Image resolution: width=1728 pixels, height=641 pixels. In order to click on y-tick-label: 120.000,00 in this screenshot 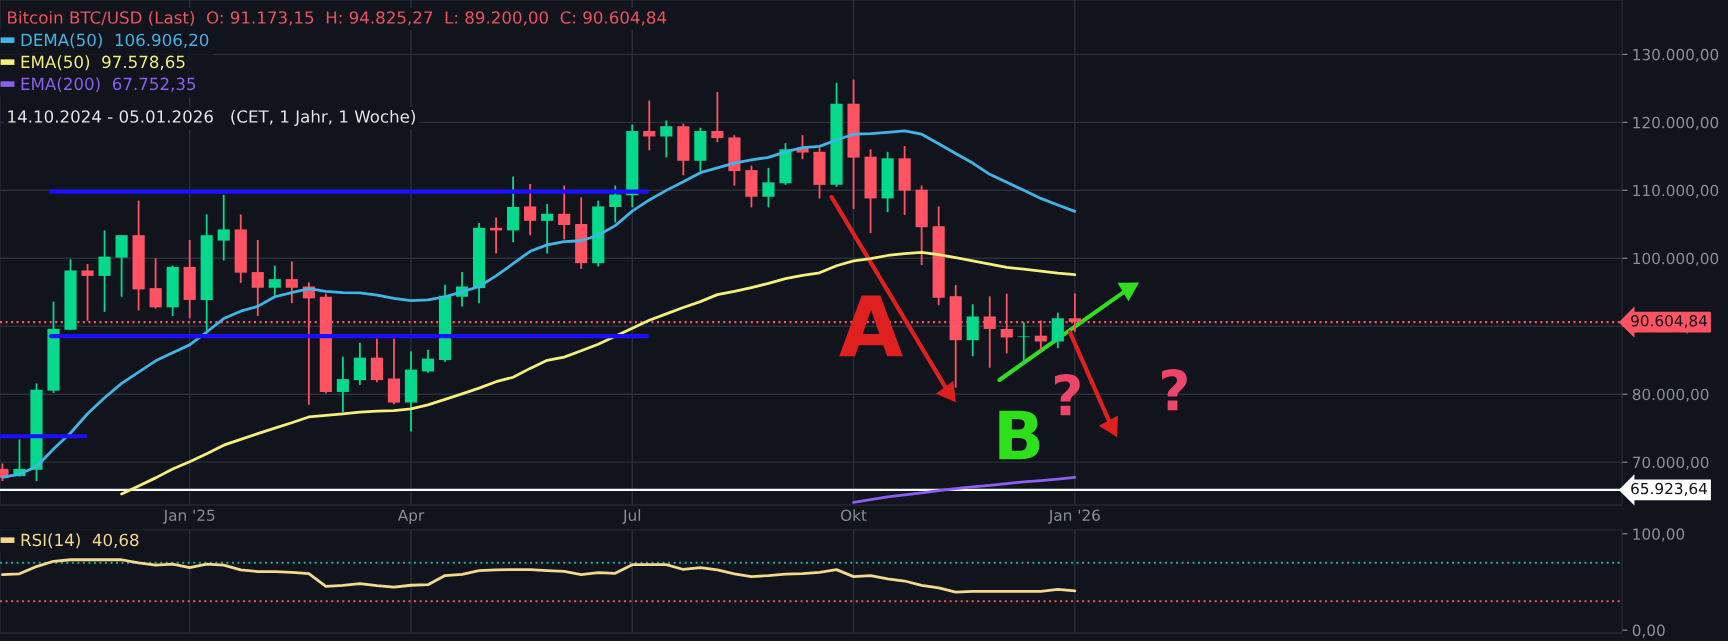, I will do `click(1676, 123)`.